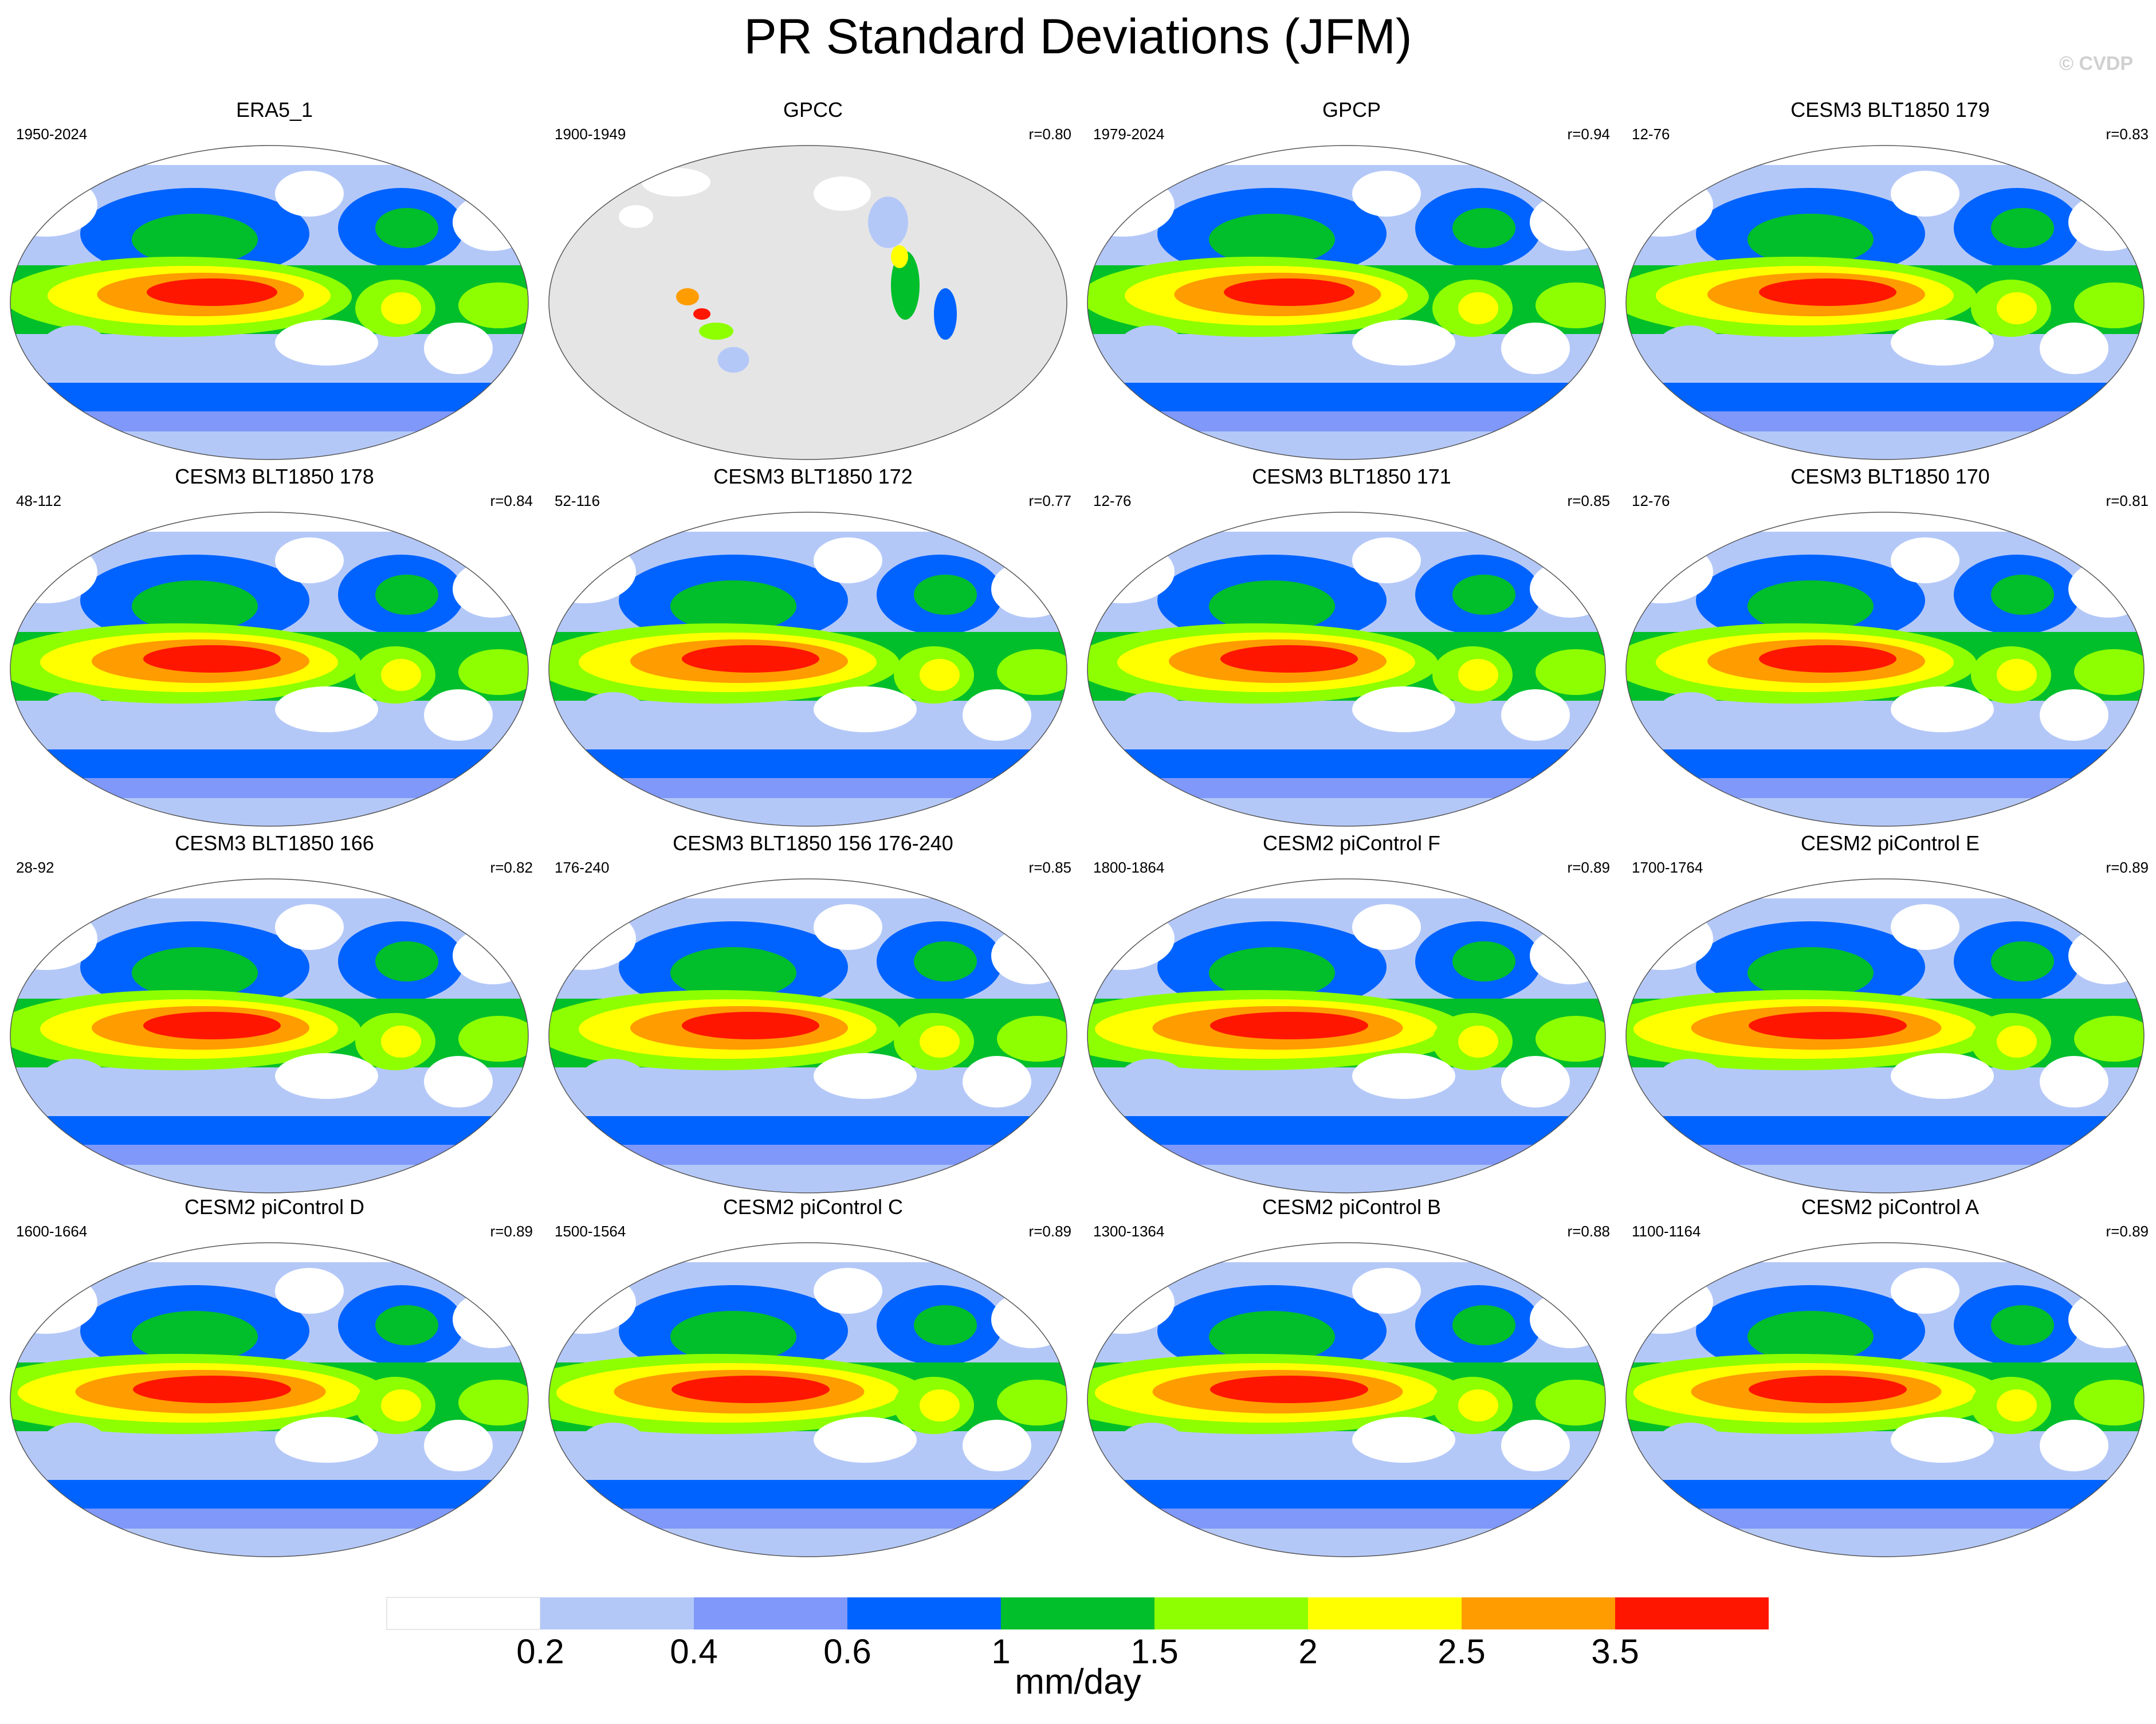 The image size is (2156, 1724). Describe the element at coordinates (1890, 477) in the screenshot. I see `panel-title: CESM3 BLT1850 170` at that location.